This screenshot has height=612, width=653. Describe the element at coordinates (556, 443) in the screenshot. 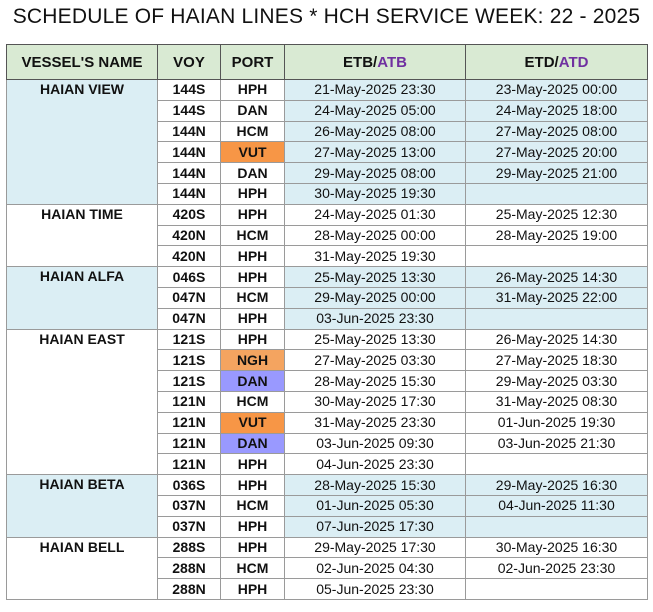

I see `etd-cell: 03-Jun-2025 21:30` at that location.